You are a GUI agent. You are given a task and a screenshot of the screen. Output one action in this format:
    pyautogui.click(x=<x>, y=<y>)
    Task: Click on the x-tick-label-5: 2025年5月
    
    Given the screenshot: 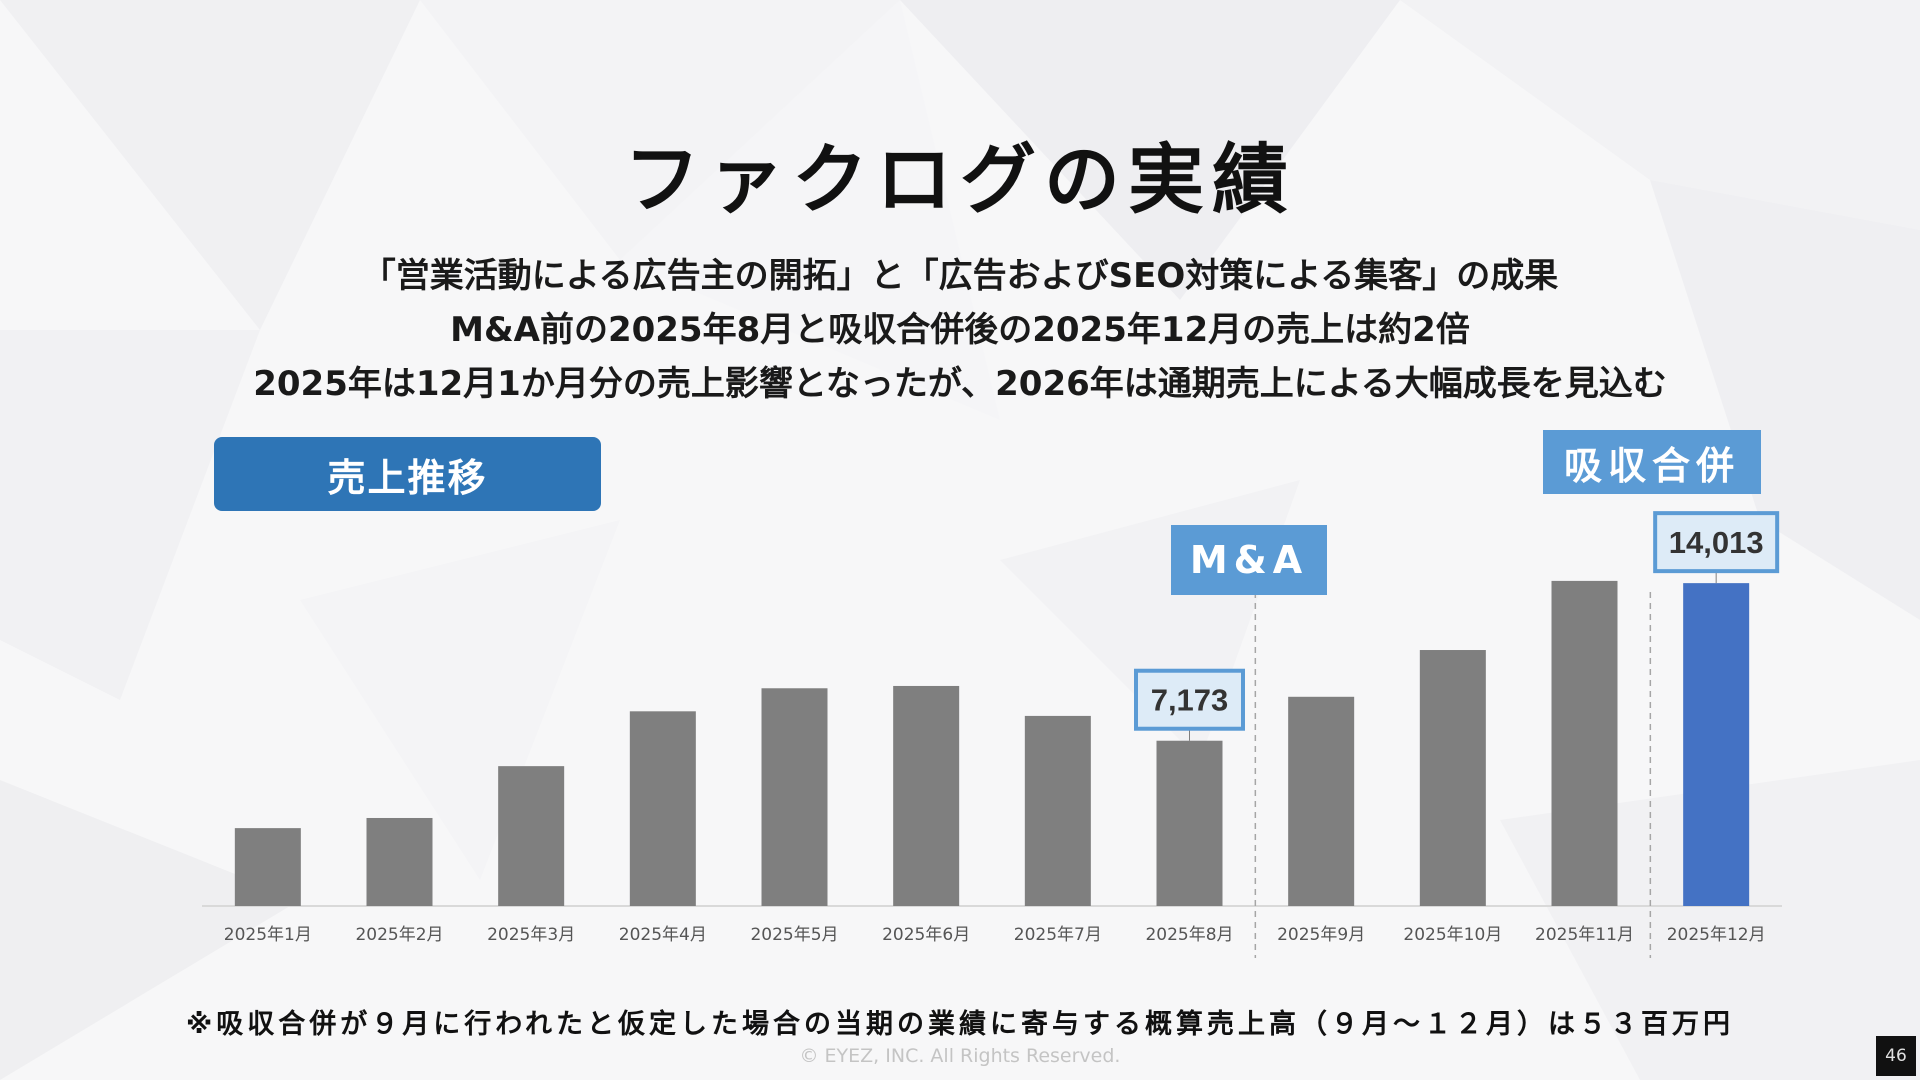 What is the action you would take?
    pyautogui.click(x=794, y=935)
    